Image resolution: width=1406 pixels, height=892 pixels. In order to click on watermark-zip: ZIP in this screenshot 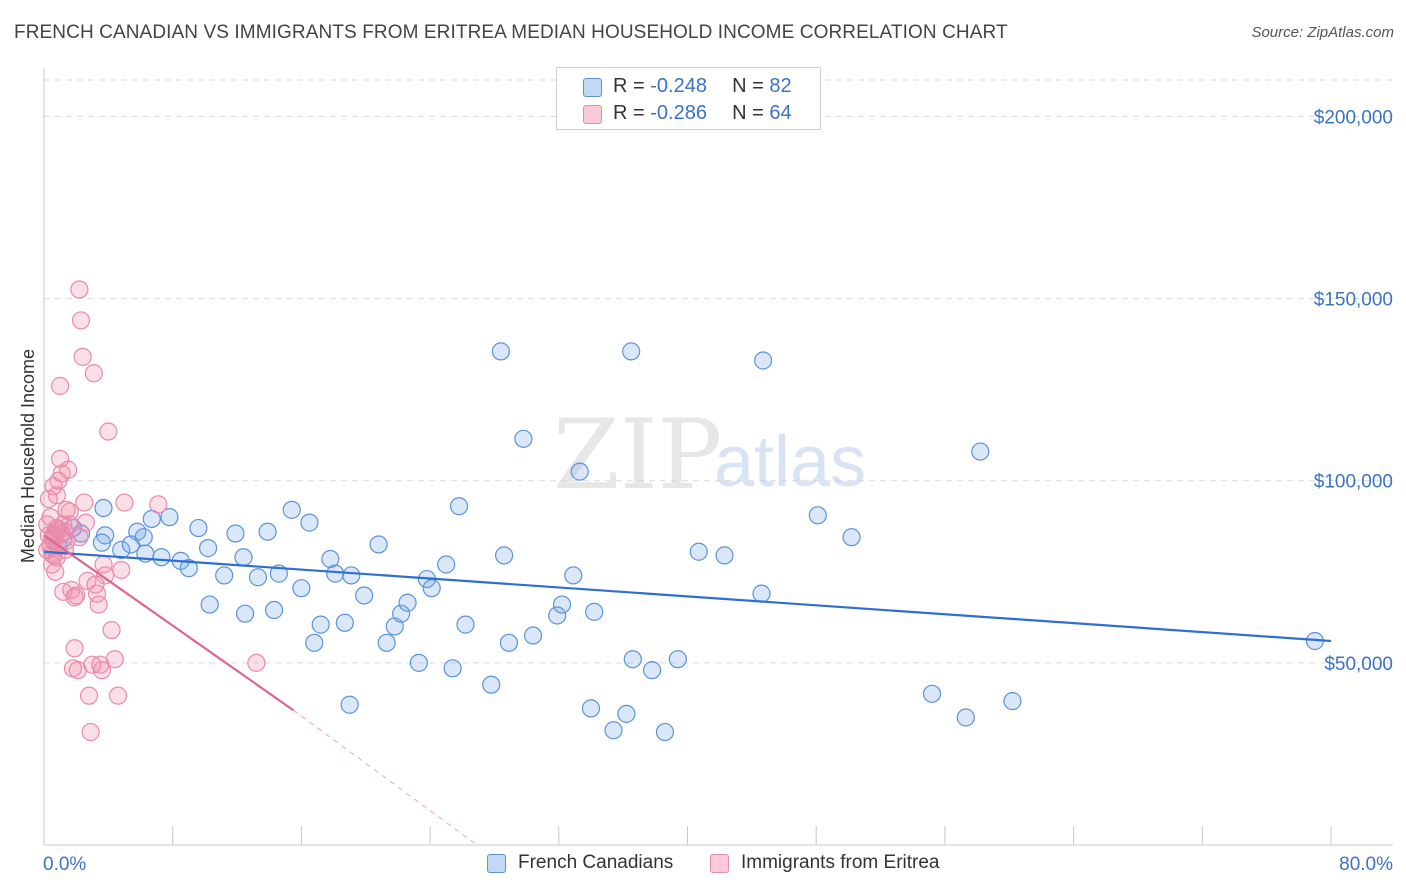, I will do `click(637, 455)`.